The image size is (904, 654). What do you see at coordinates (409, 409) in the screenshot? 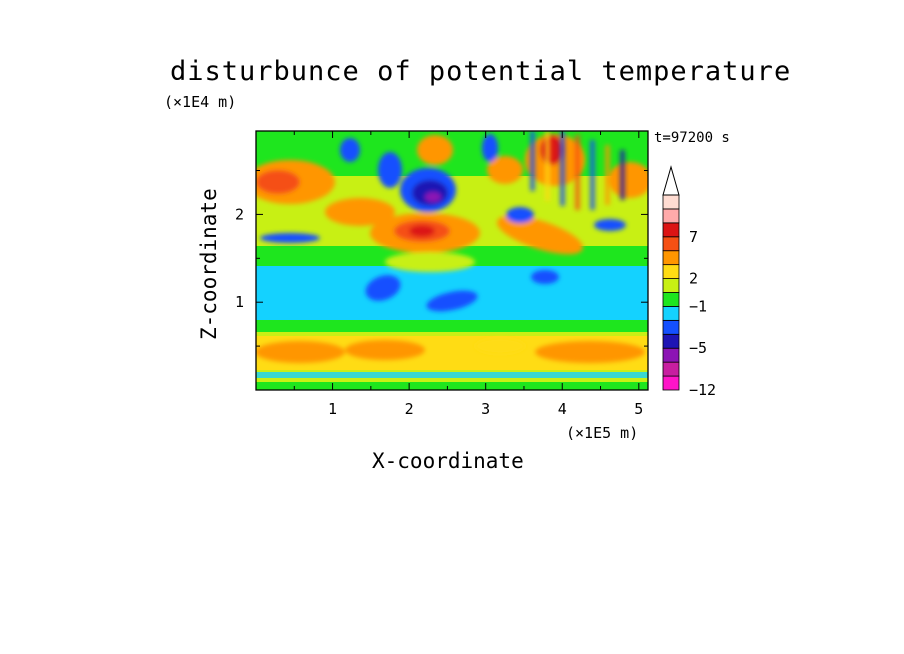
I see `x-tick-label: 2` at bounding box center [409, 409].